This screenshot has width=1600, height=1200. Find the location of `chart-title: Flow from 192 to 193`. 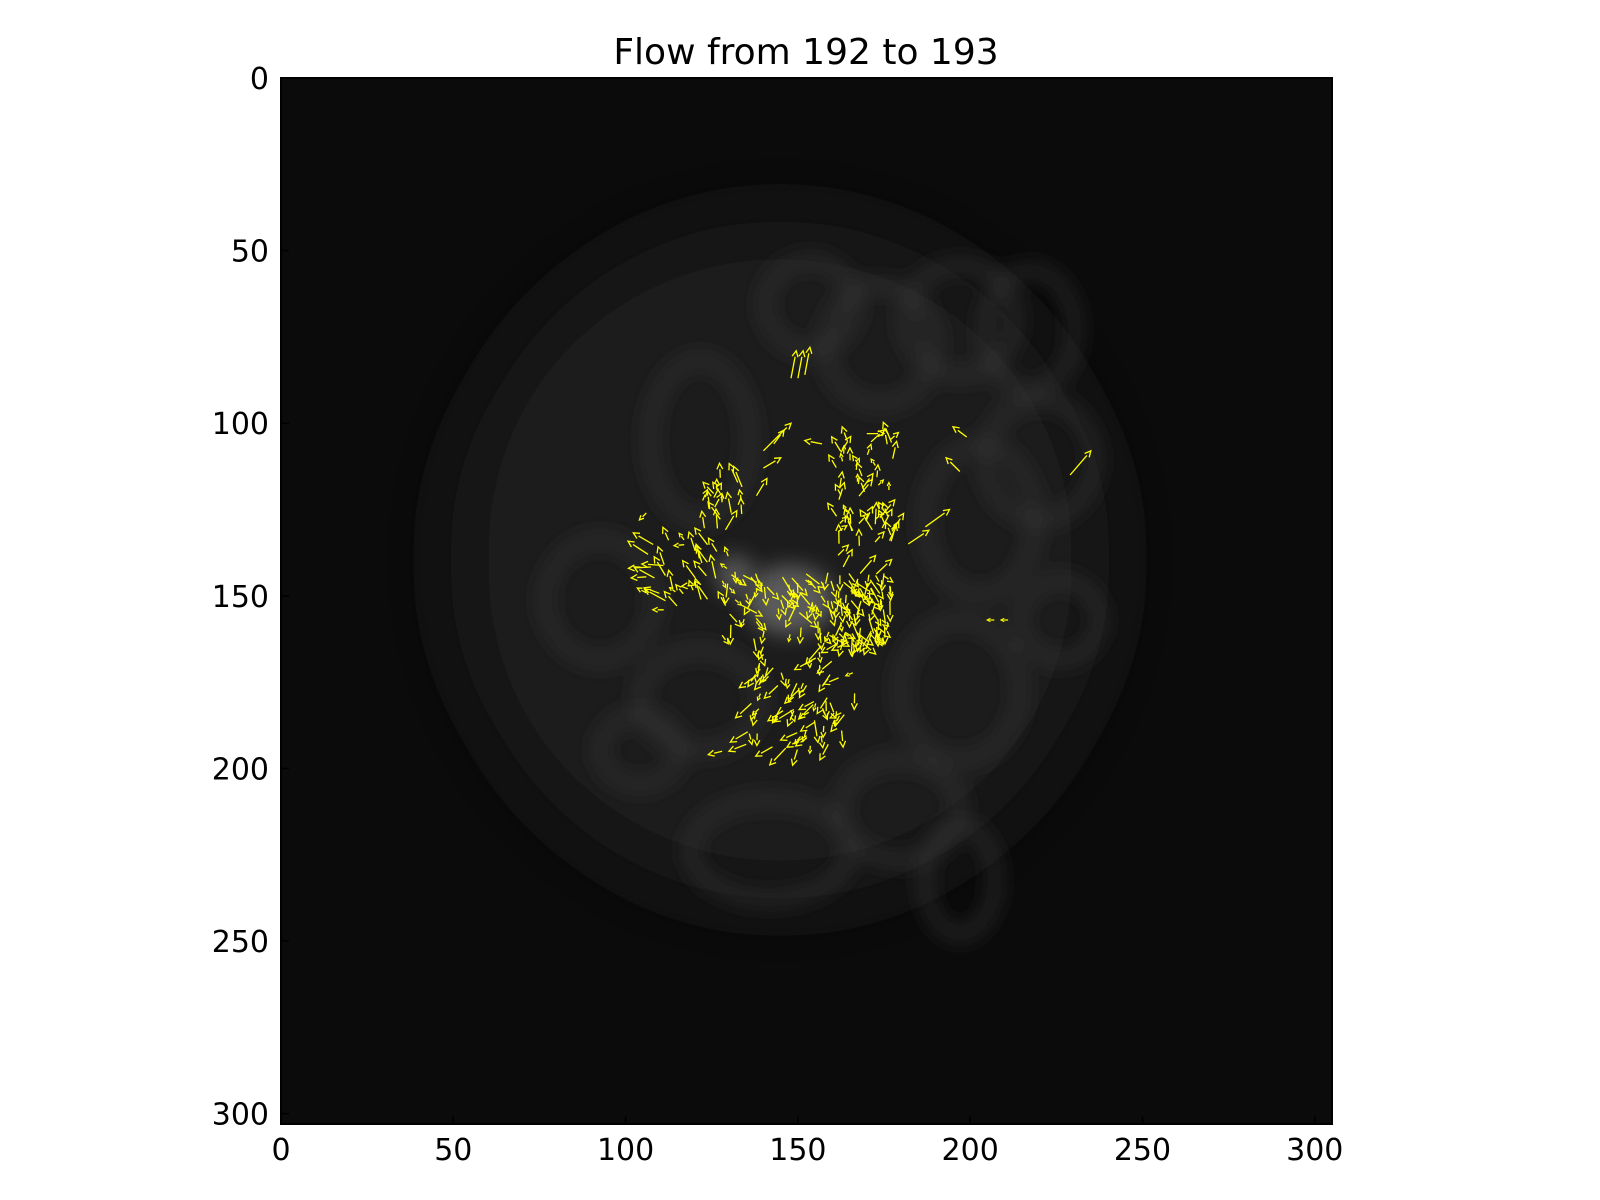

chart-title: Flow from 192 to 193 is located at coordinates (805, 52).